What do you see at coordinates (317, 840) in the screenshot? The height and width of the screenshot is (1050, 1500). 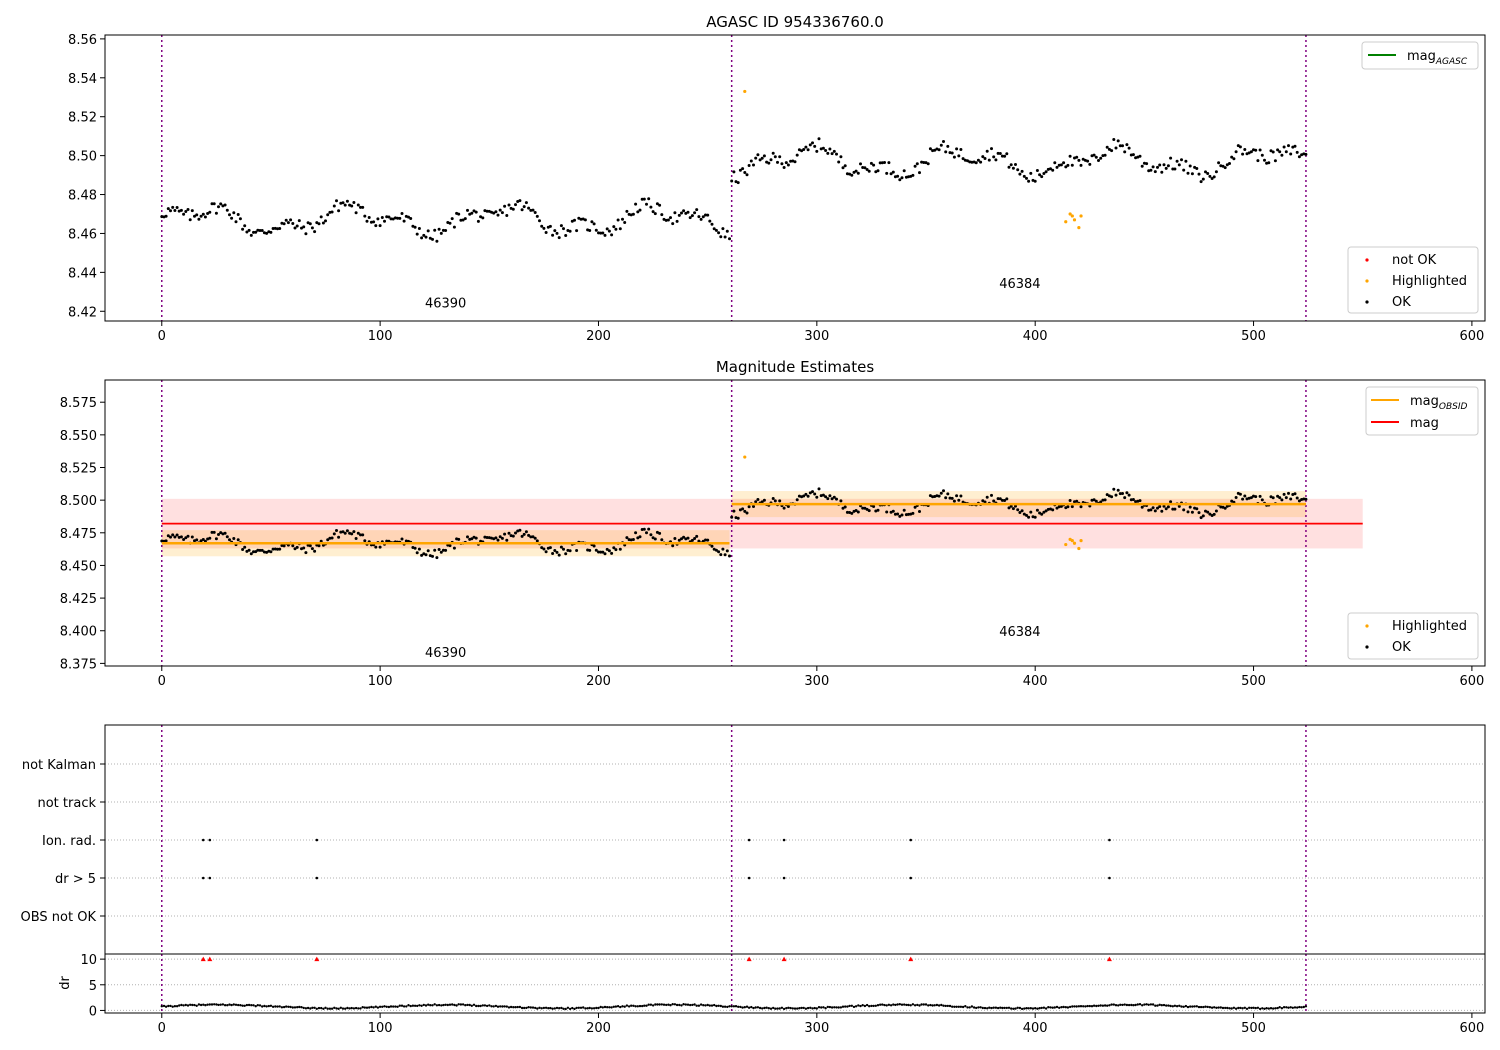 I see `flag-point` at bounding box center [317, 840].